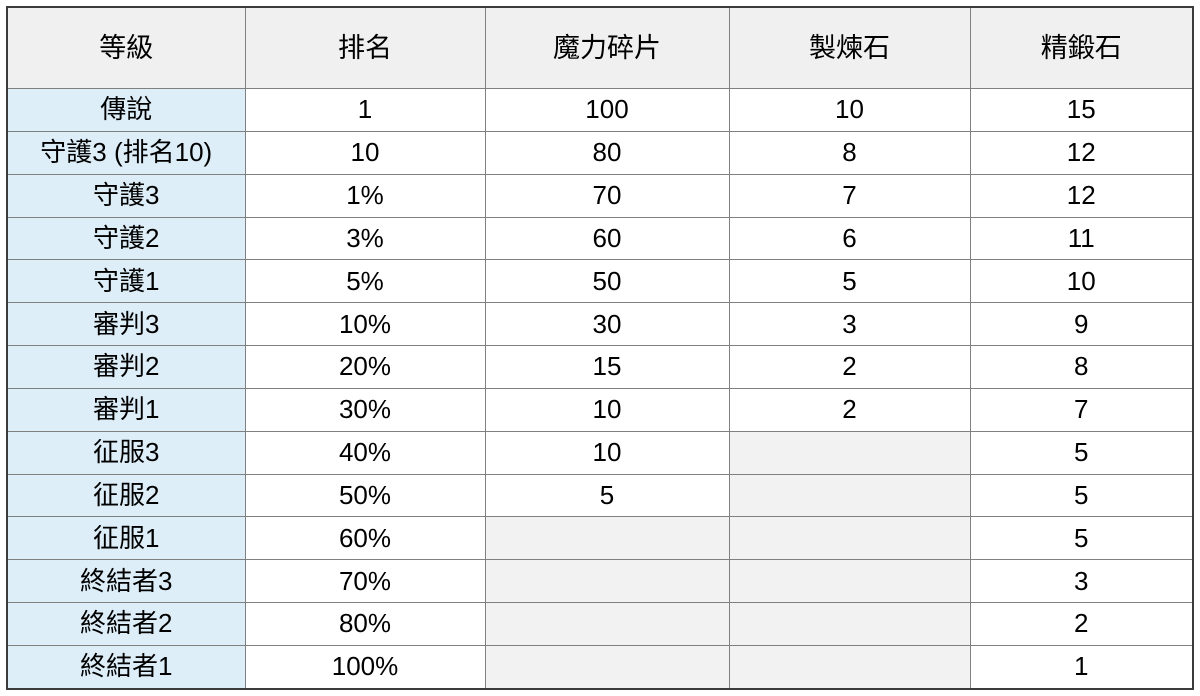 This screenshot has width=1200, height=696. Describe the element at coordinates (126, 110) in the screenshot. I see `level-cell: 傳說` at that location.